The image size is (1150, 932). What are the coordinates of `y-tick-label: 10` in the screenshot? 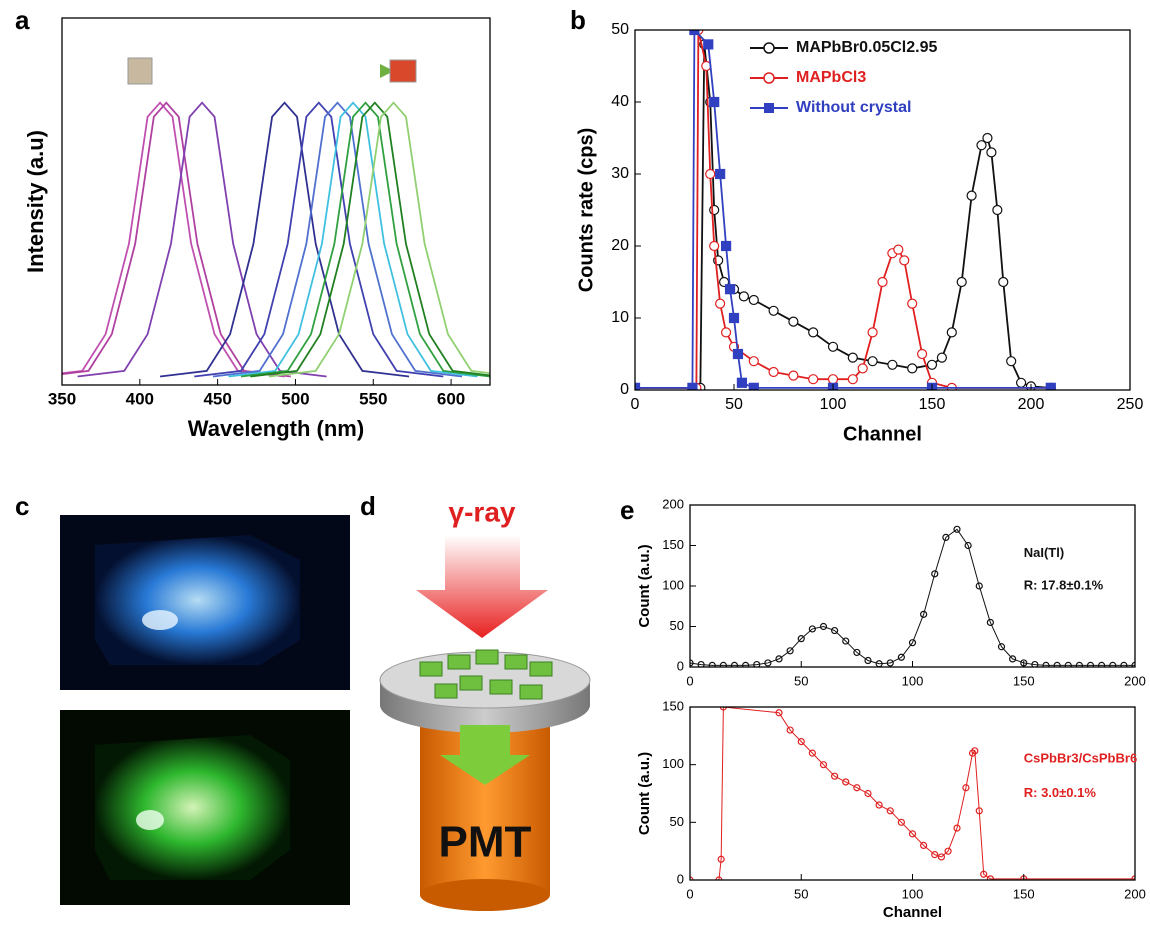 It's located at (620, 317).